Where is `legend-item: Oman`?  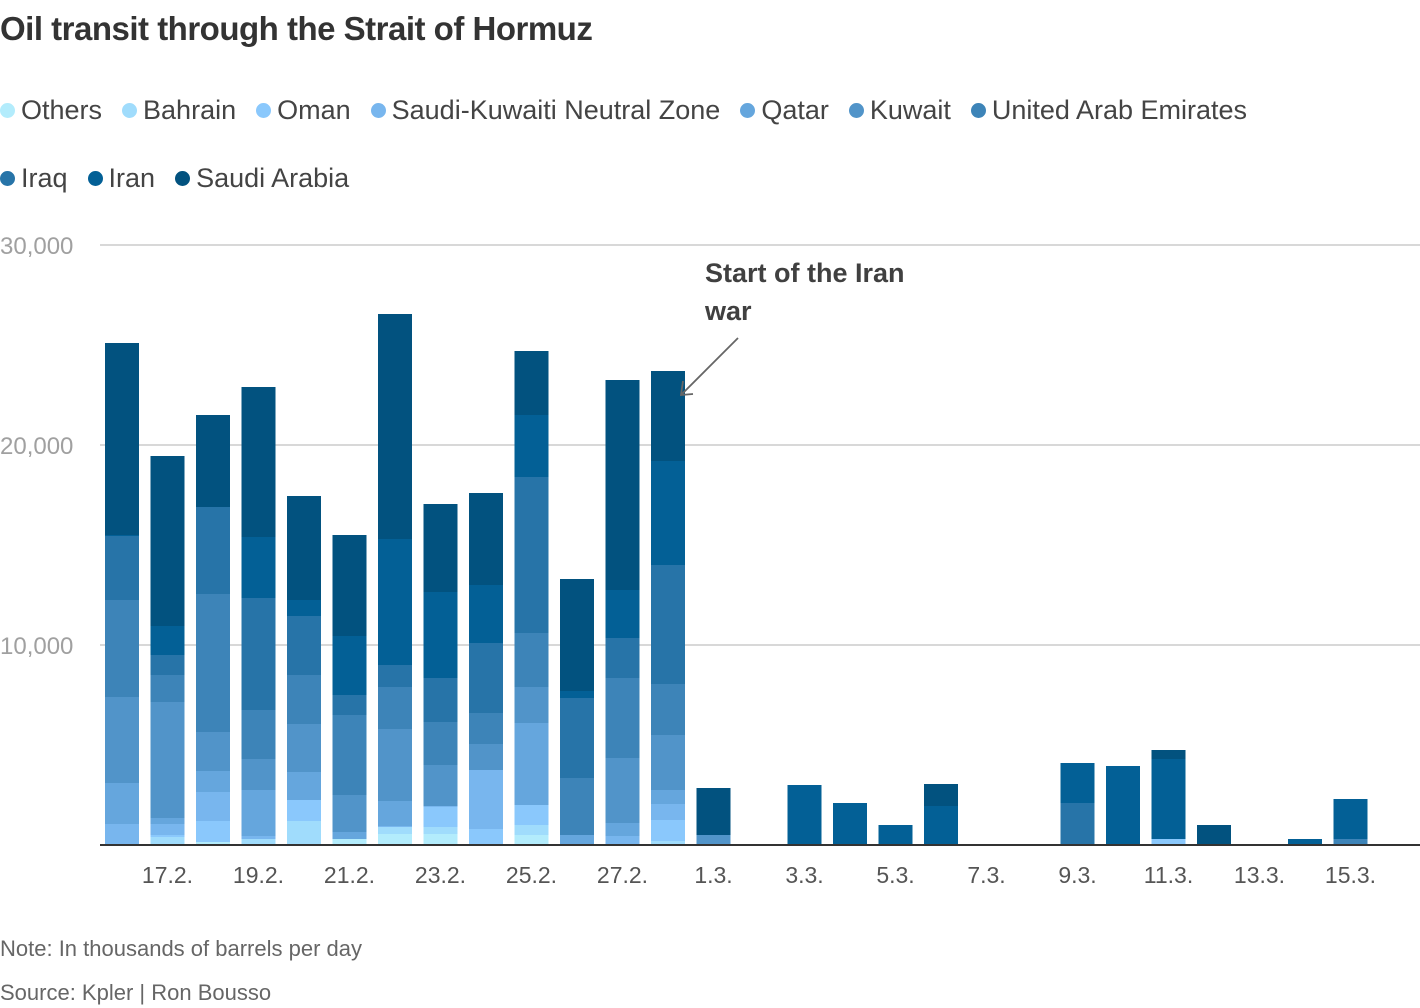
legend-item: Oman is located at coordinates (303, 110).